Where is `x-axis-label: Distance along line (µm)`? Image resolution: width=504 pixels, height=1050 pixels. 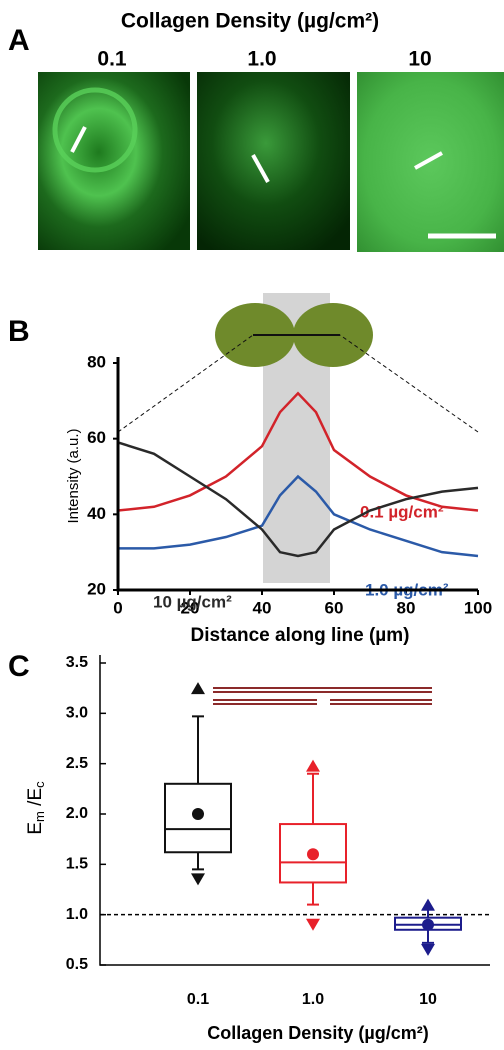 x-axis-label: Distance along line (µm) is located at coordinates (300, 635).